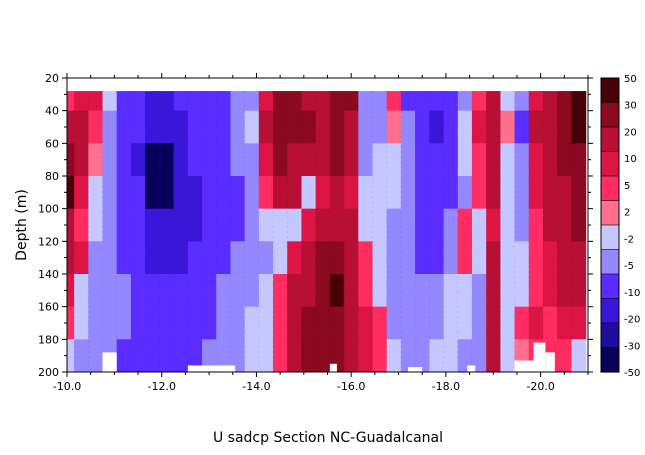 Image resolution: width=645 pixels, height=455 pixels. I want to click on colorbar-label: 20, so click(630, 132).